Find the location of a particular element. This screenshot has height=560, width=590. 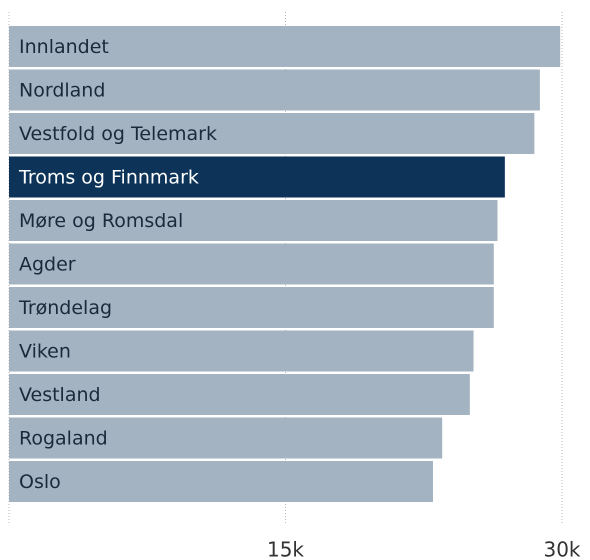

category-label: Vestfold og Telemark is located at coordinates (118, 134).